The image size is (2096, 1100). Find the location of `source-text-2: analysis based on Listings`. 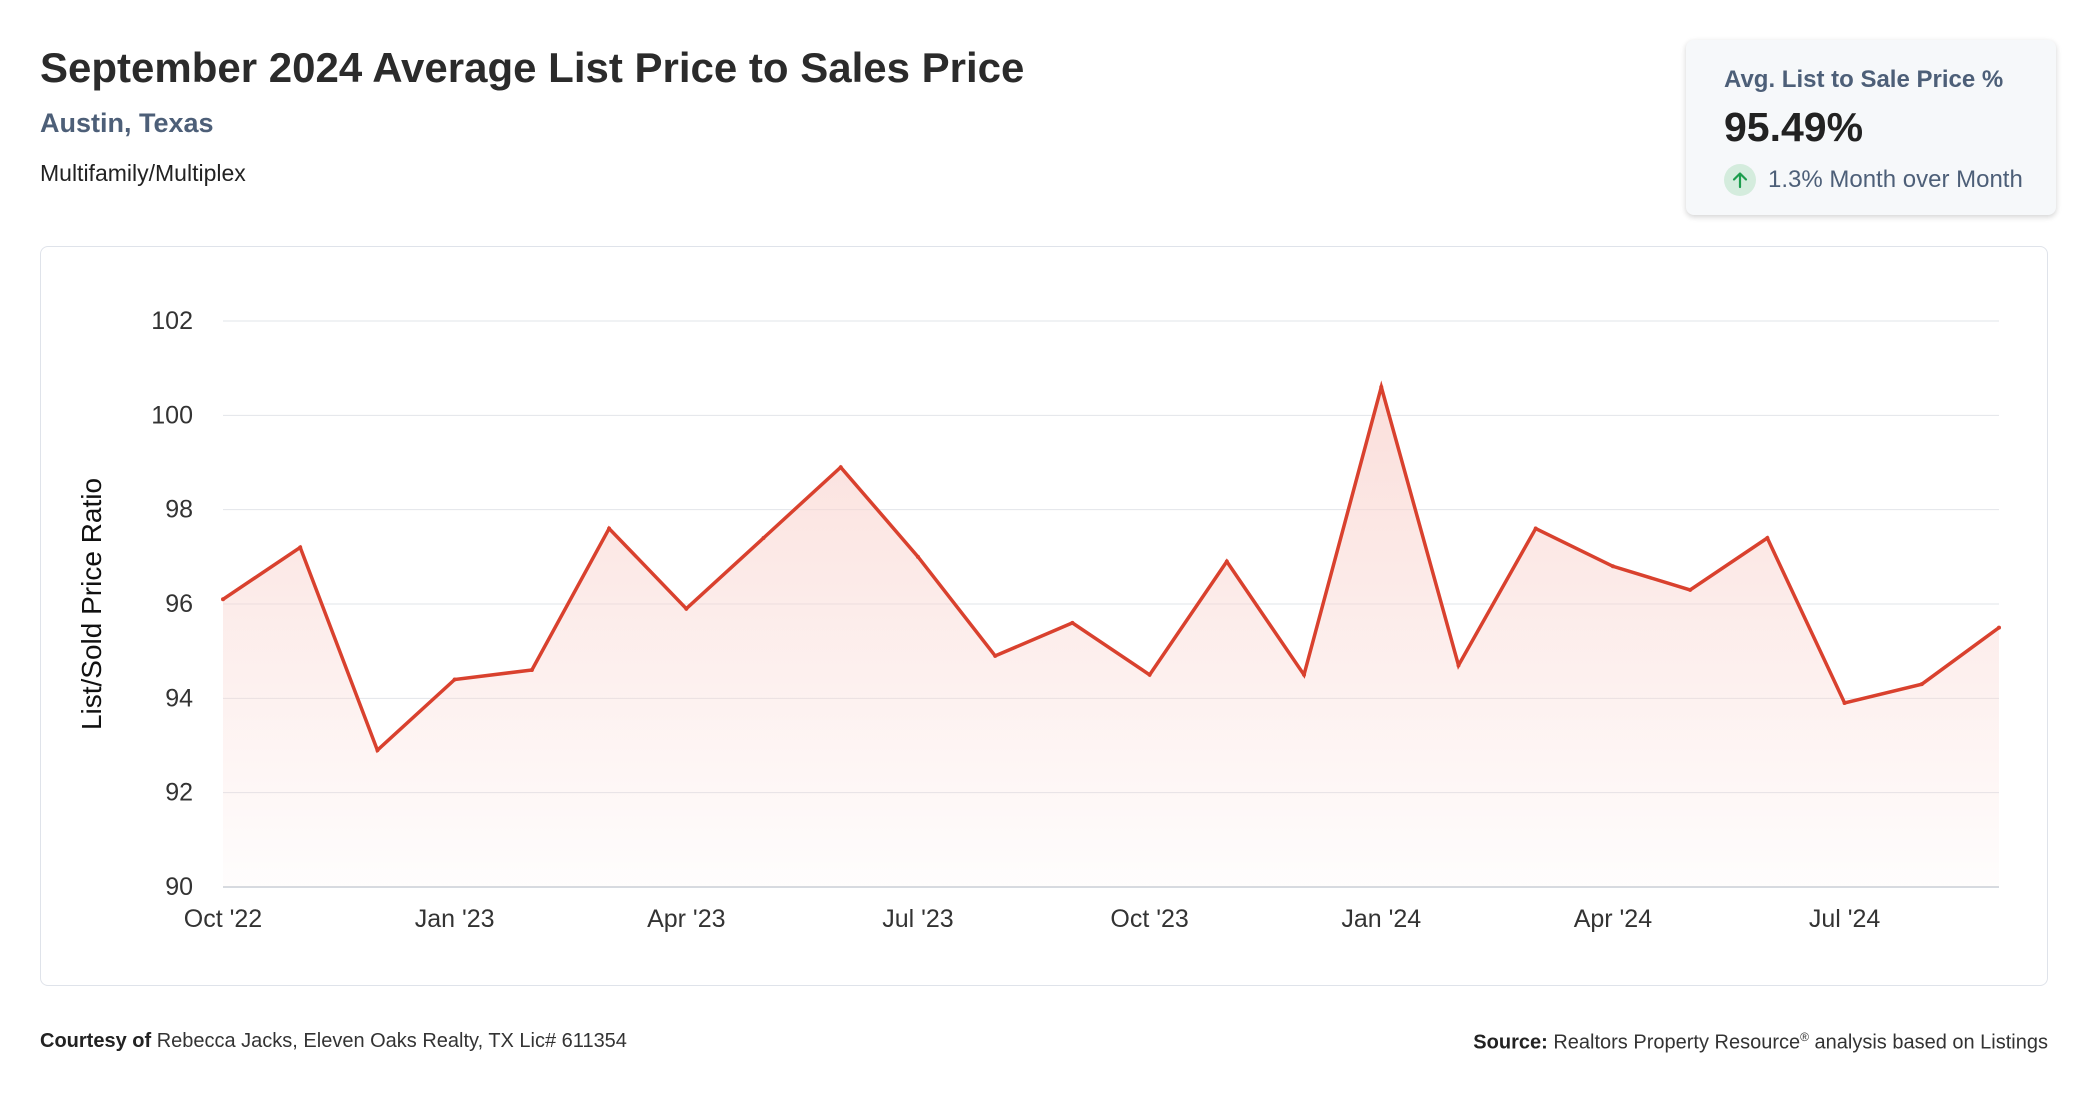

source-text-2: analysis based on Listings is located at coordinates (1931, 1042).